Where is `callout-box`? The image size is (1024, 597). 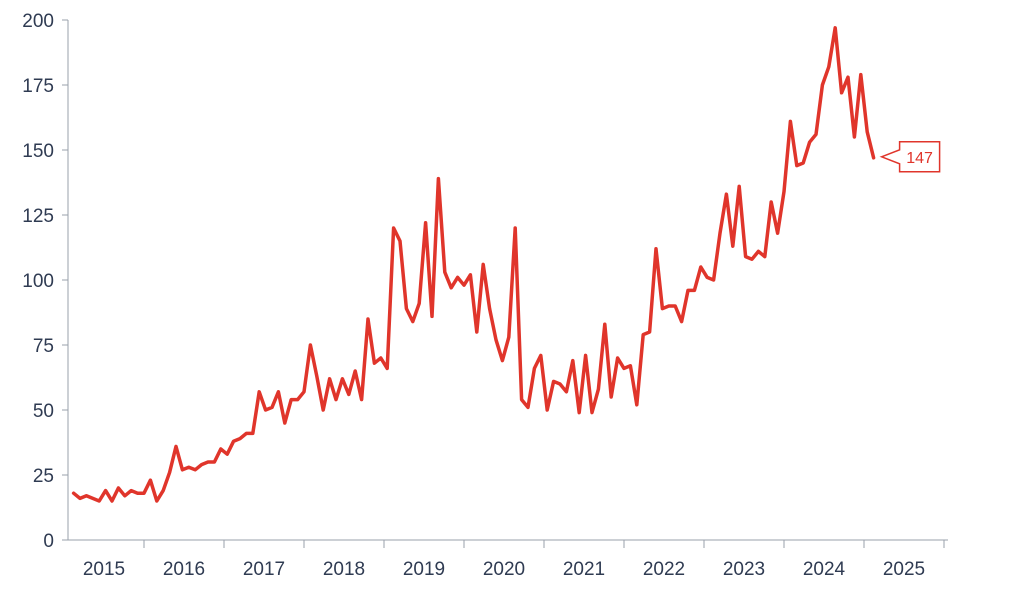
callout-box is located at coordinates (910, 157).